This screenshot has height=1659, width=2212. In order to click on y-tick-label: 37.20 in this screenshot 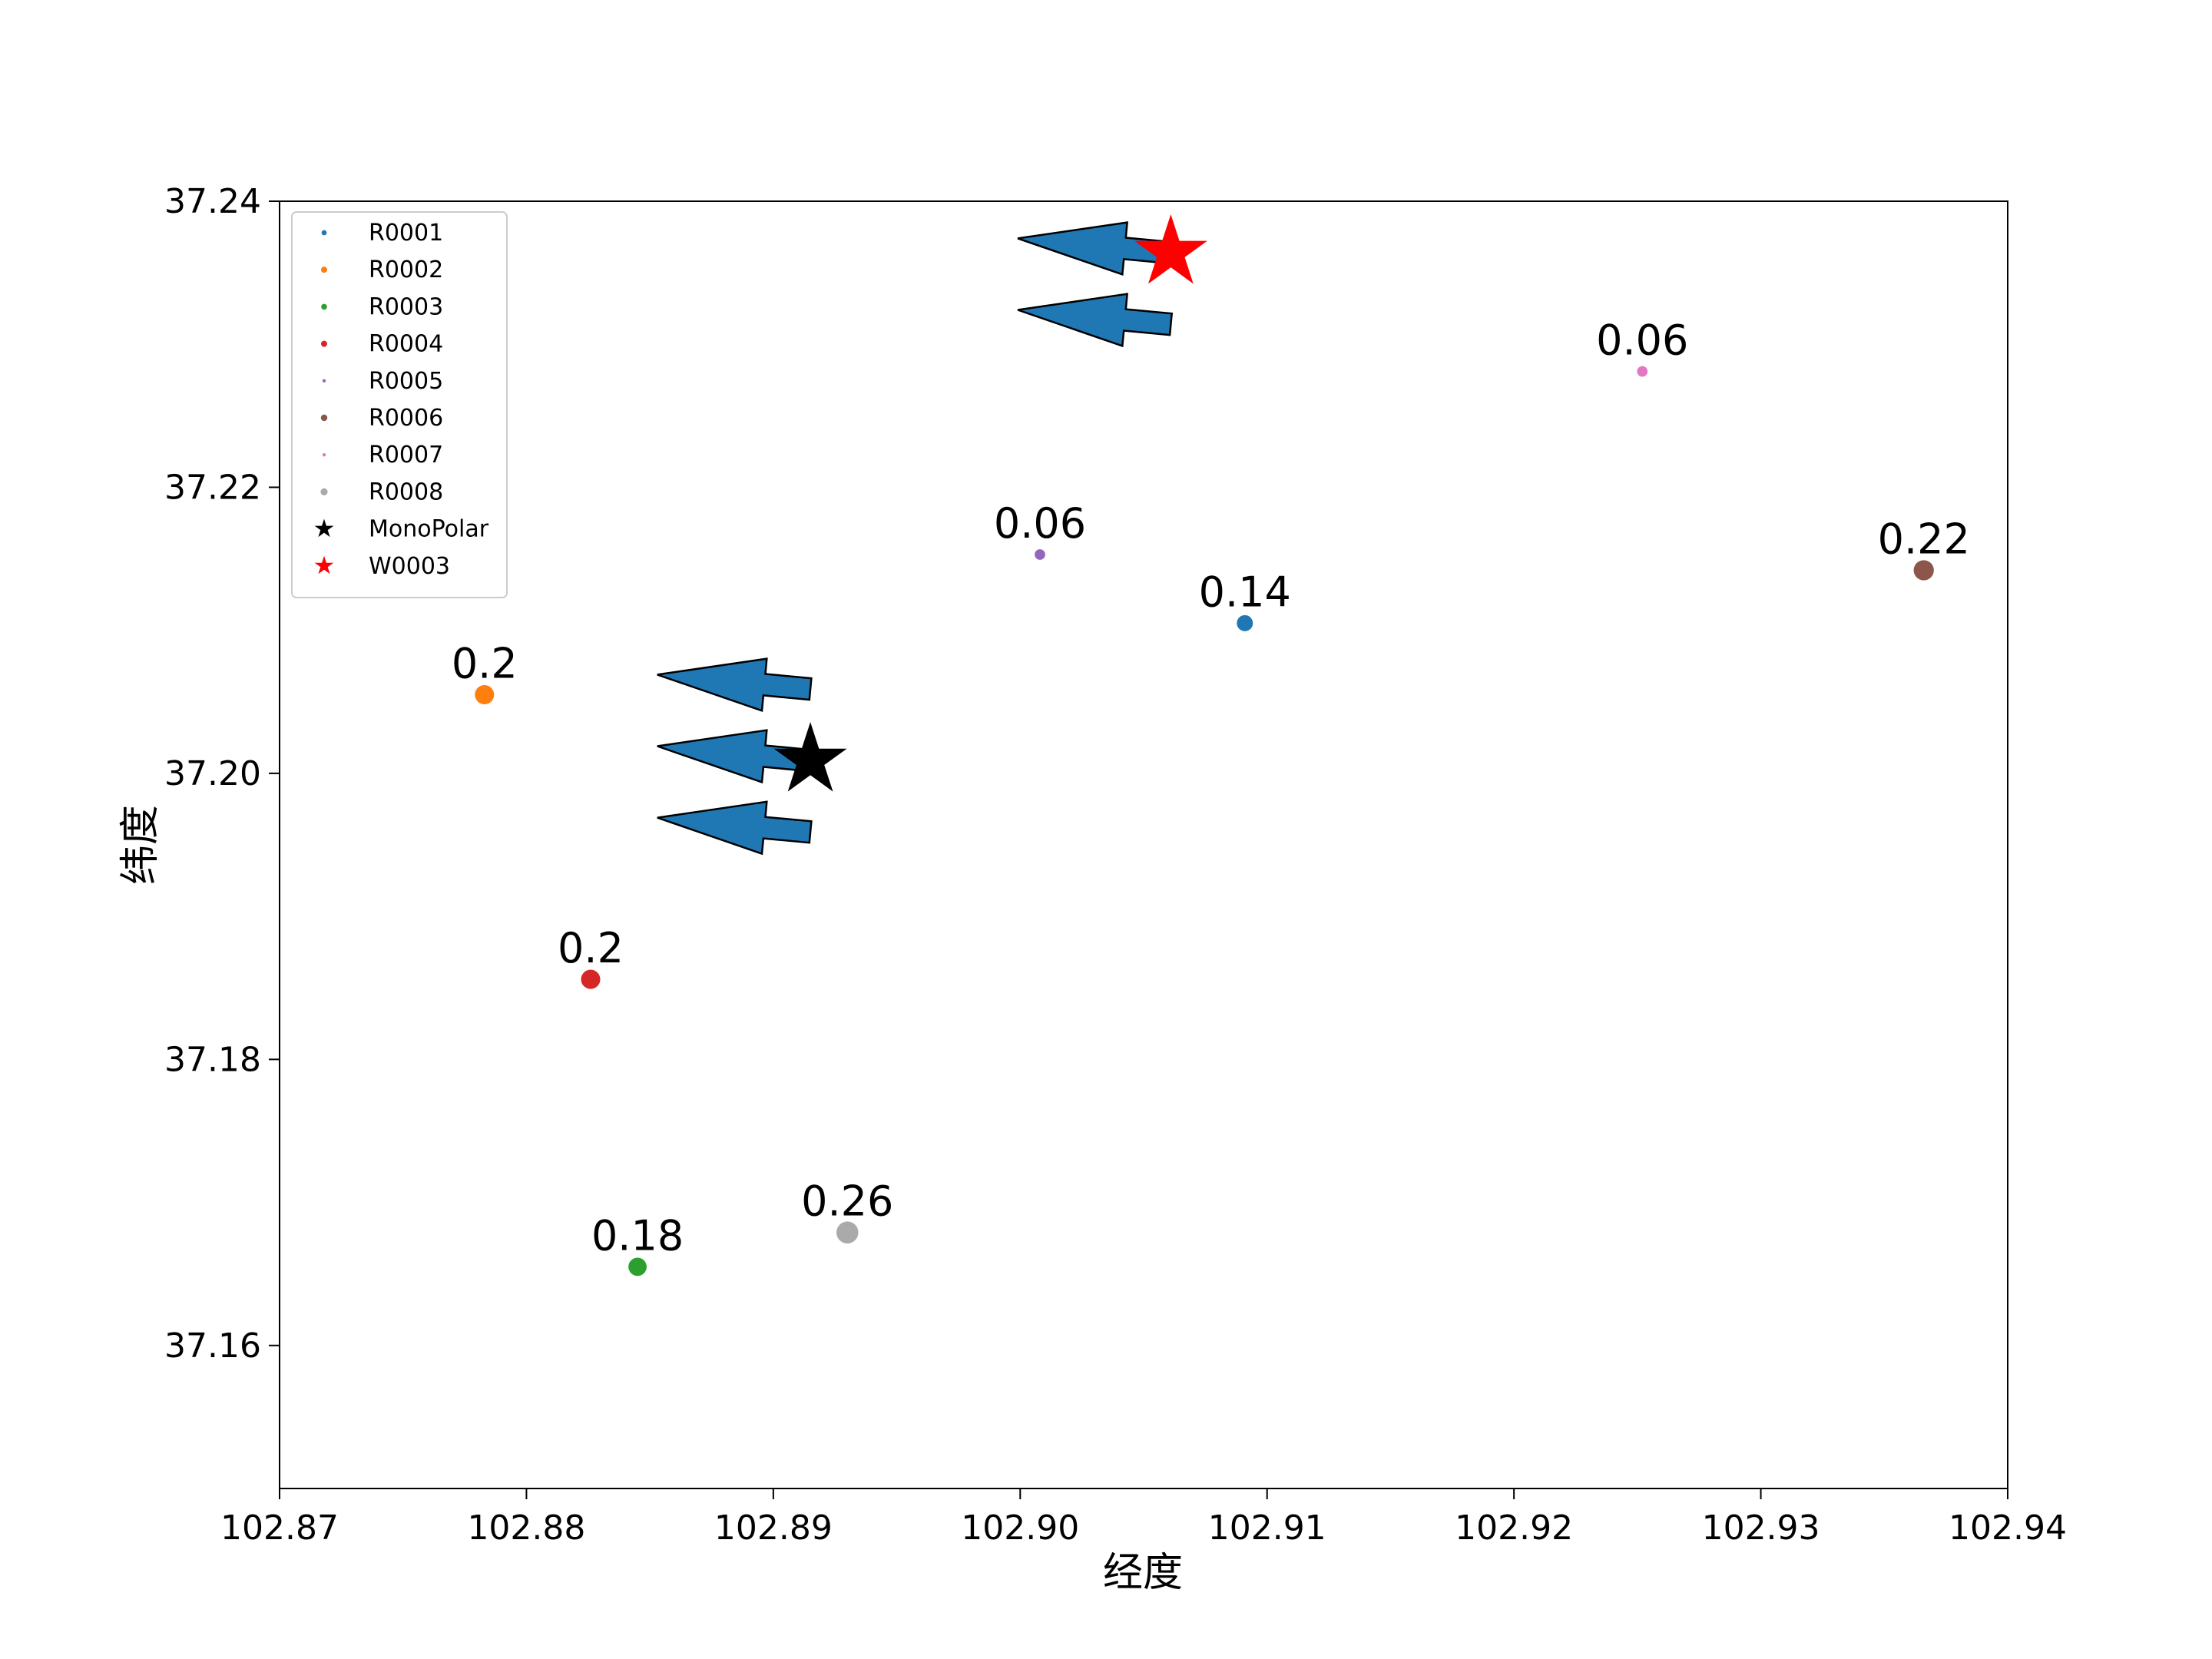, I will do `click(213, 774)`.